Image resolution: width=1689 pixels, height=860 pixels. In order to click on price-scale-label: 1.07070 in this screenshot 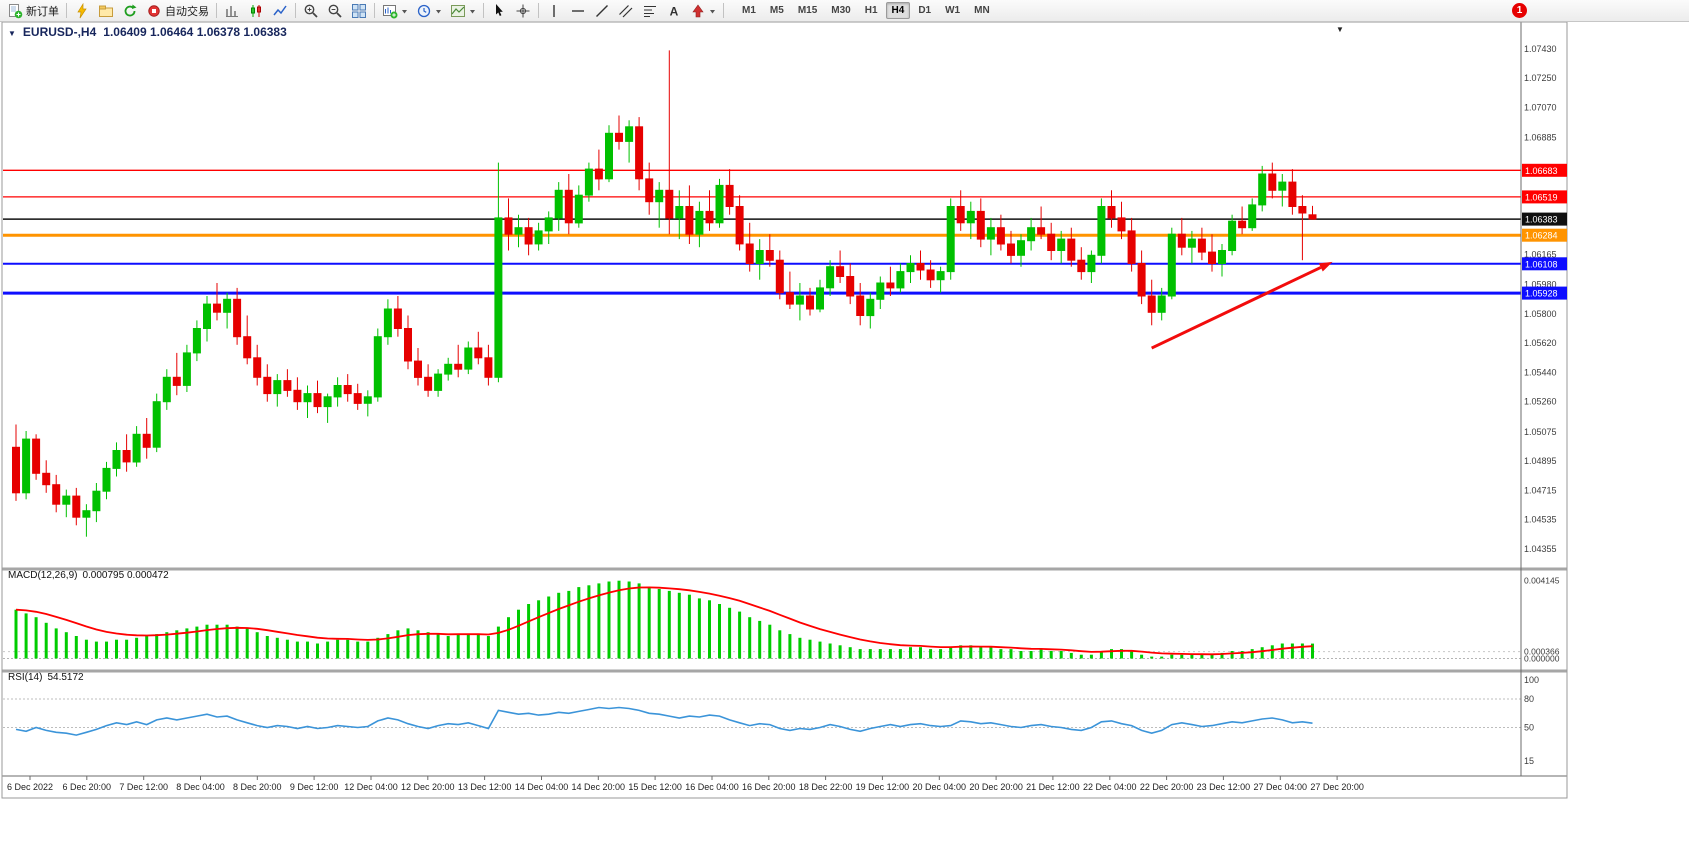, I will do `click(1540, 107)`.